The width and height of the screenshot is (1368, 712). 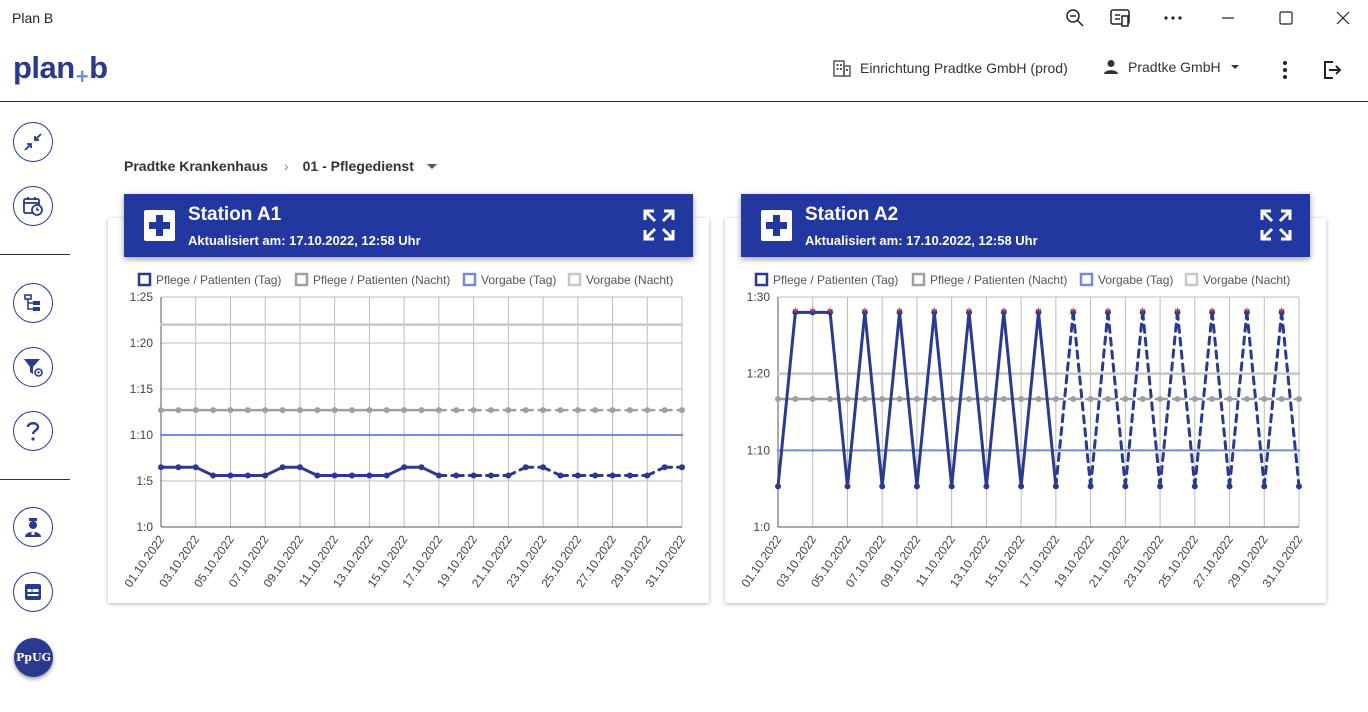 I want to click on app-logo: plan+b, so click(x=60, y=69).